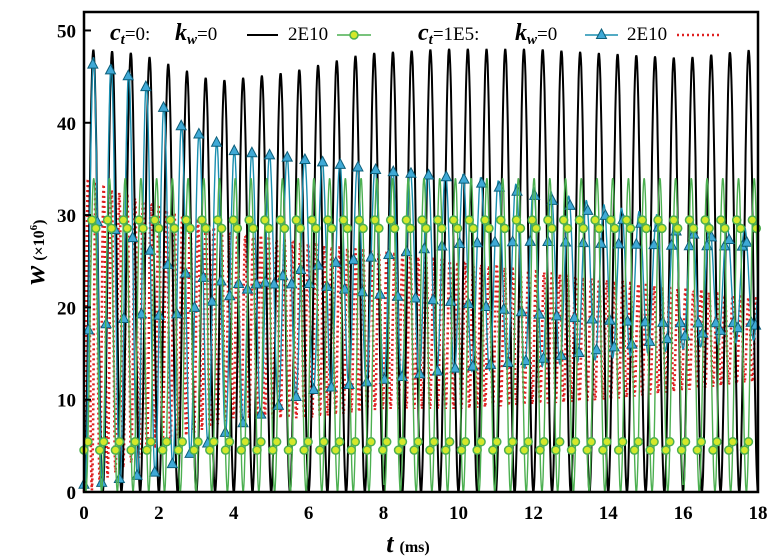 The width and height of the screenshot is (771, 557). I want to click on legend-group2-kw: kw=0, so click(536, 34).